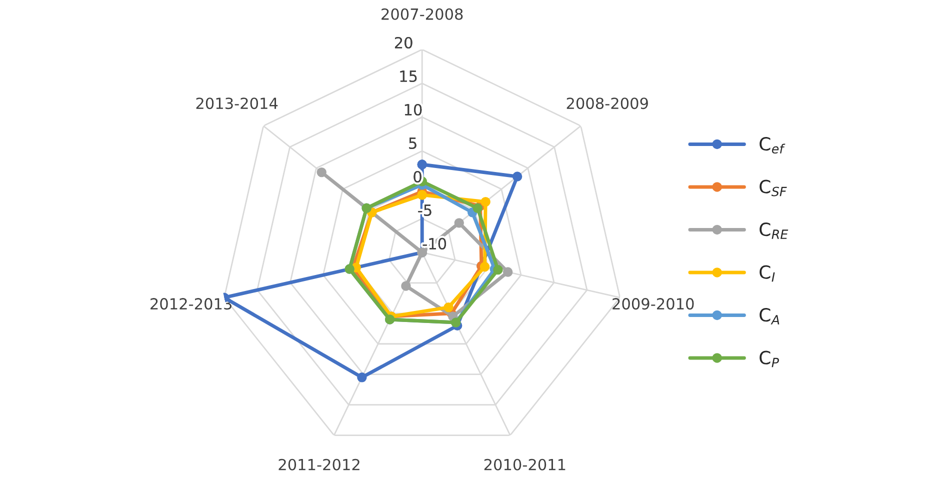 The width and height of the screenshot is (938, 495). I want to click on legend-label: C$_{A}$, so click(770, 316).